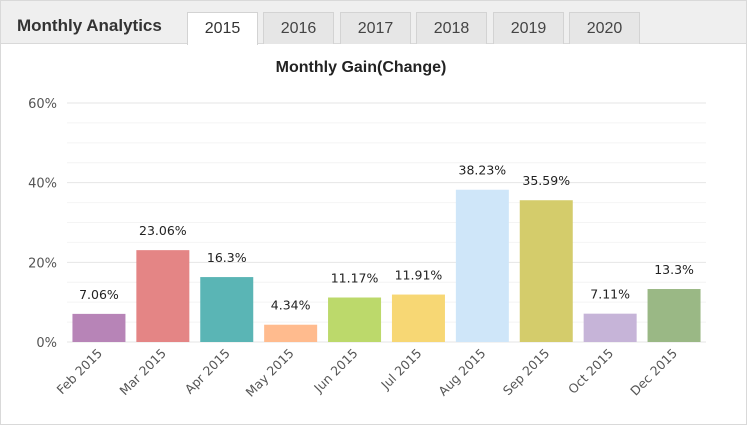 The height and width of the screenshot is (425, 747). Describe the element at coordinates (610, 294) in the screenshot. I see `data-label: 7.11%` at that location.